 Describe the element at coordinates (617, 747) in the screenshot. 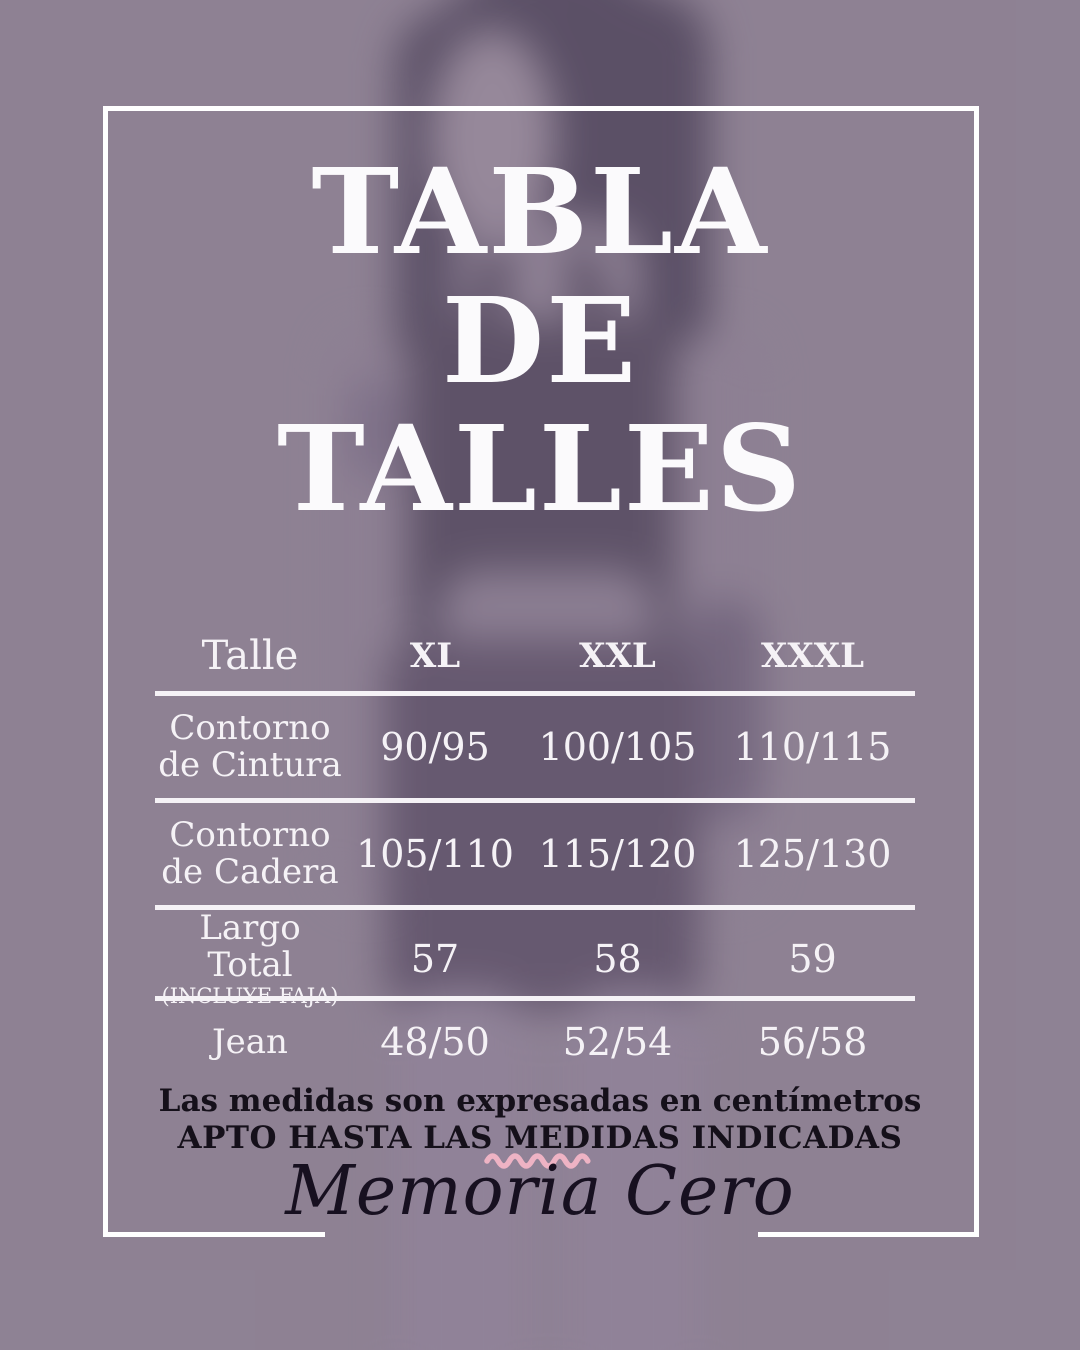

I see `cell-value: 100/105` at that location.